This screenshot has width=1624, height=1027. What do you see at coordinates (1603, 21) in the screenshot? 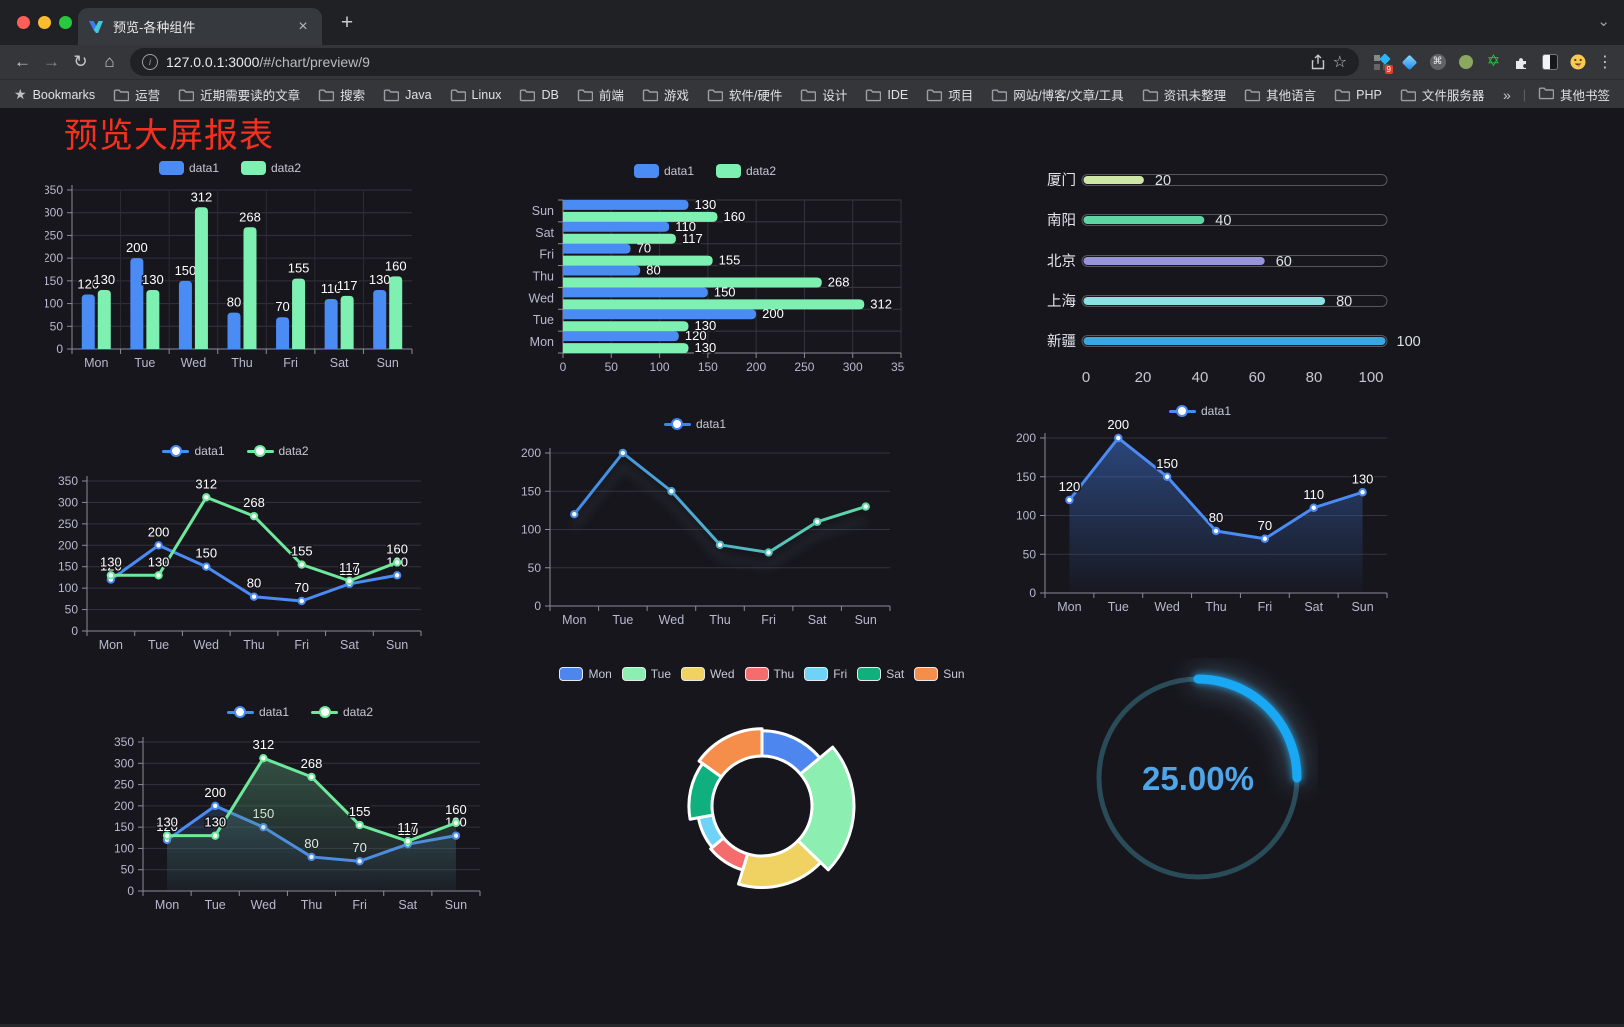
I see `tab-search-chevron-icon: ⌄` at bounding box center [1603, 21].